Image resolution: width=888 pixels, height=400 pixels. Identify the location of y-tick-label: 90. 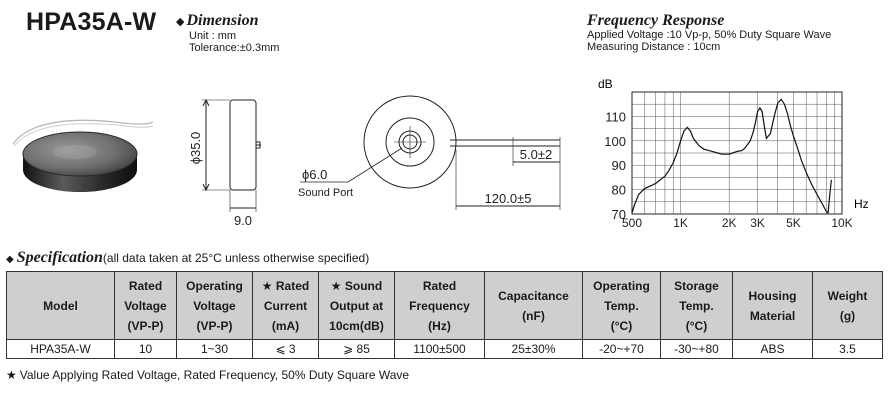
(619, 165).